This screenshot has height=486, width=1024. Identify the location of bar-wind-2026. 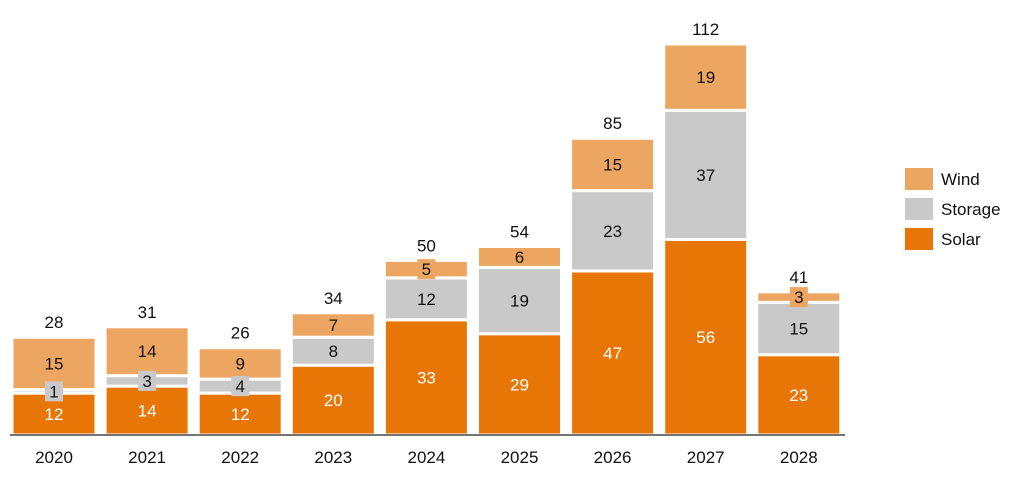
(613, 164).